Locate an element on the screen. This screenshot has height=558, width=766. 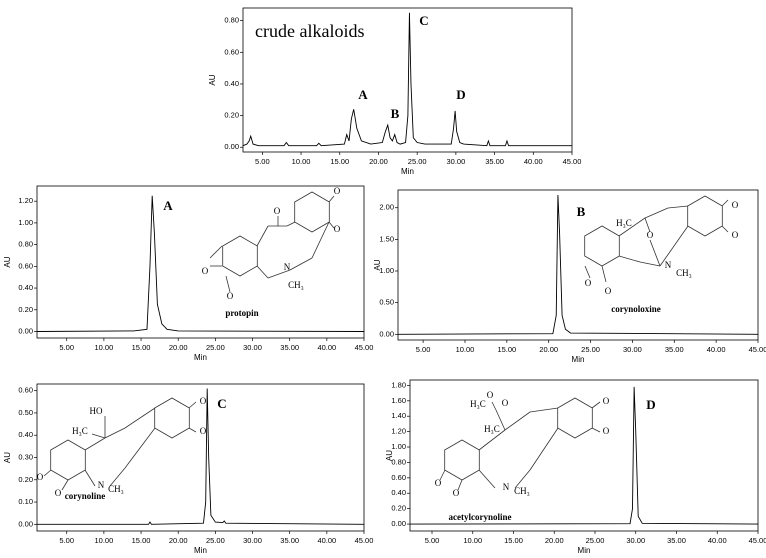
y-tick-label: 0.80 is located at coordinates (25, 244).